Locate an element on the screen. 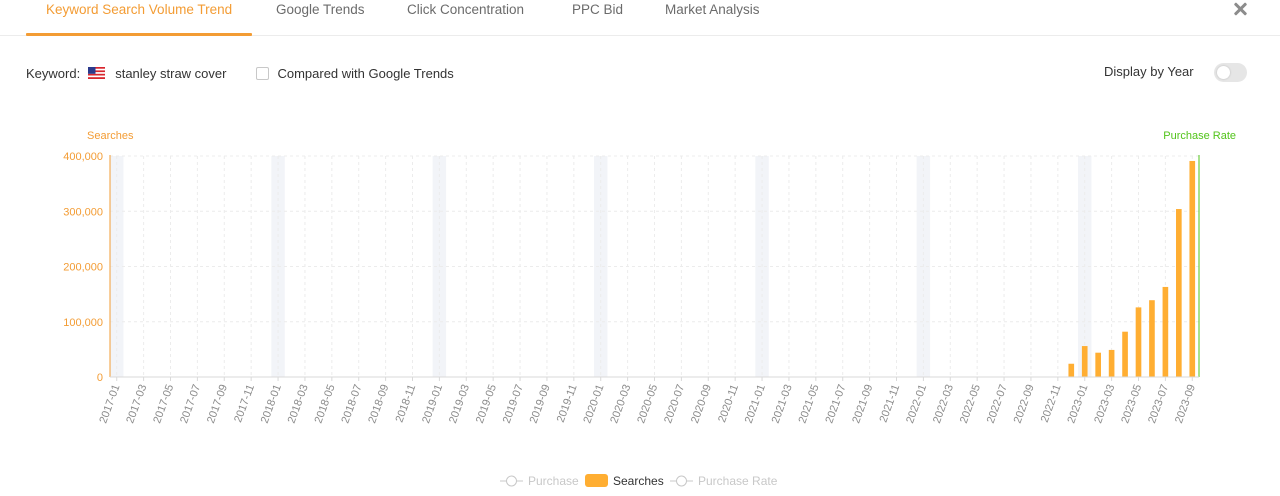 This screenshot has width=1280, height=496. chart-legend: Purchase Searches Purchase Rate is located at coordinates (639, 481).